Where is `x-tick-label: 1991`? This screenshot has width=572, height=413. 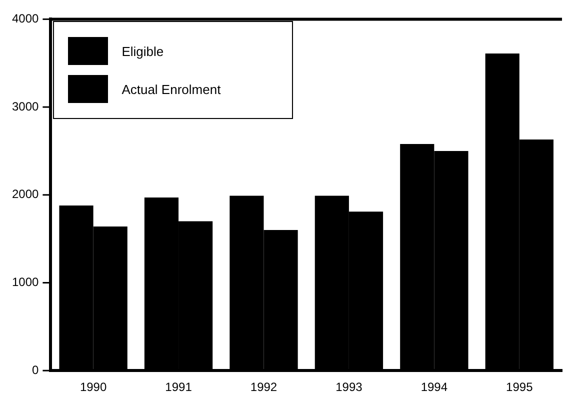 x-tick-label: 1991 is located at coordinates (178, 387).